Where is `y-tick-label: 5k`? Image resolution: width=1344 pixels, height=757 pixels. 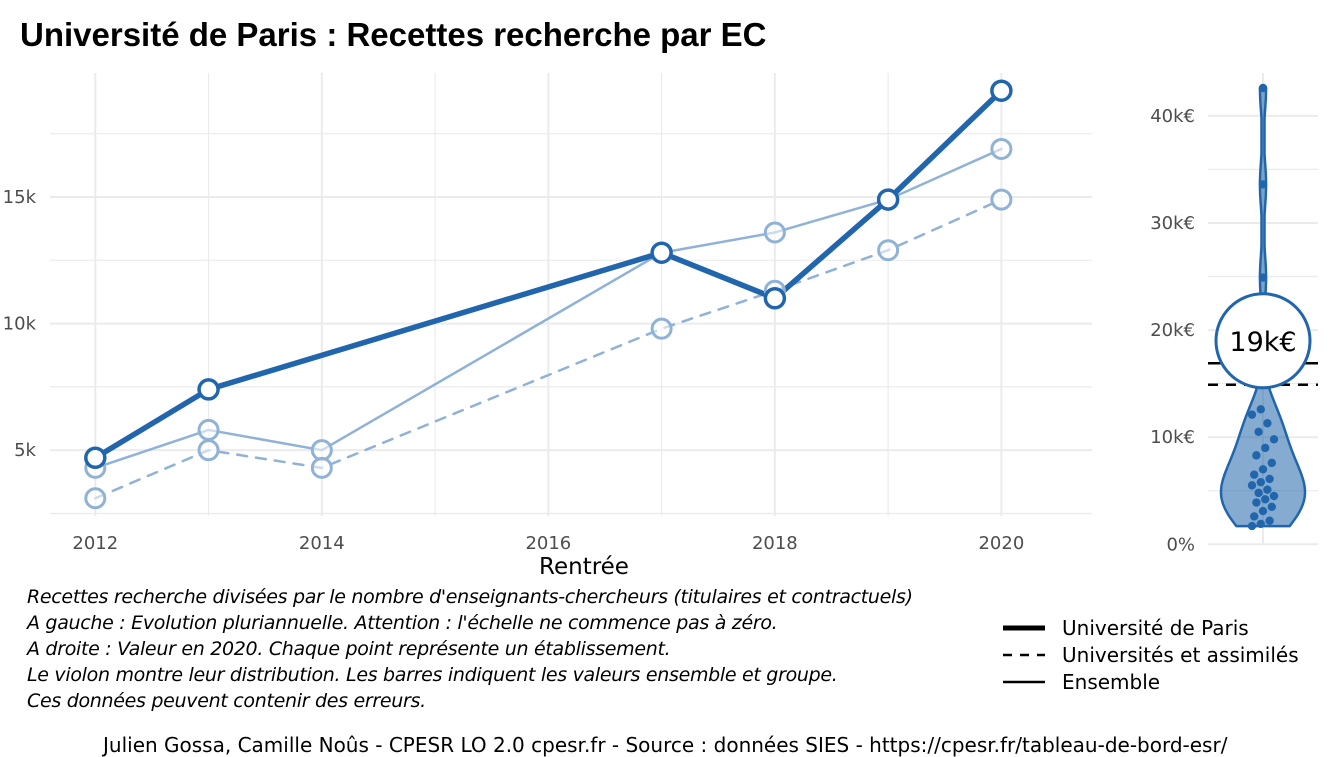
y-tick-label: 5k is located at coordinates (25, 450).